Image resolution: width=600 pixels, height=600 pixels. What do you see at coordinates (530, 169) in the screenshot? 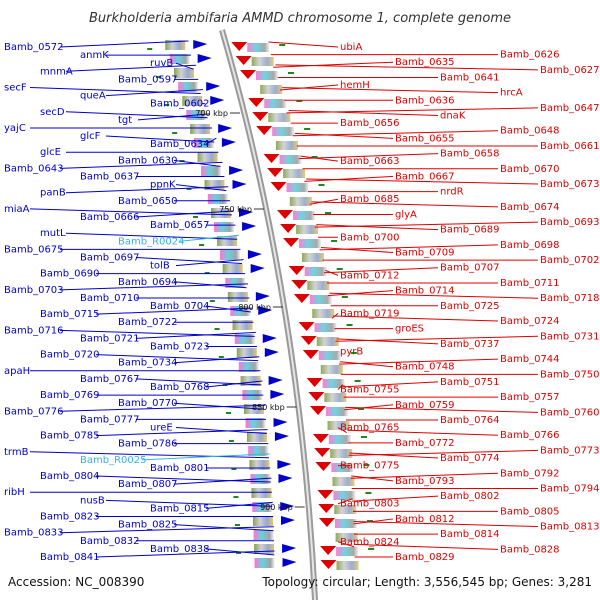
I see `right-gene-label: Bamb_0670` at bounding box center [530, 169].